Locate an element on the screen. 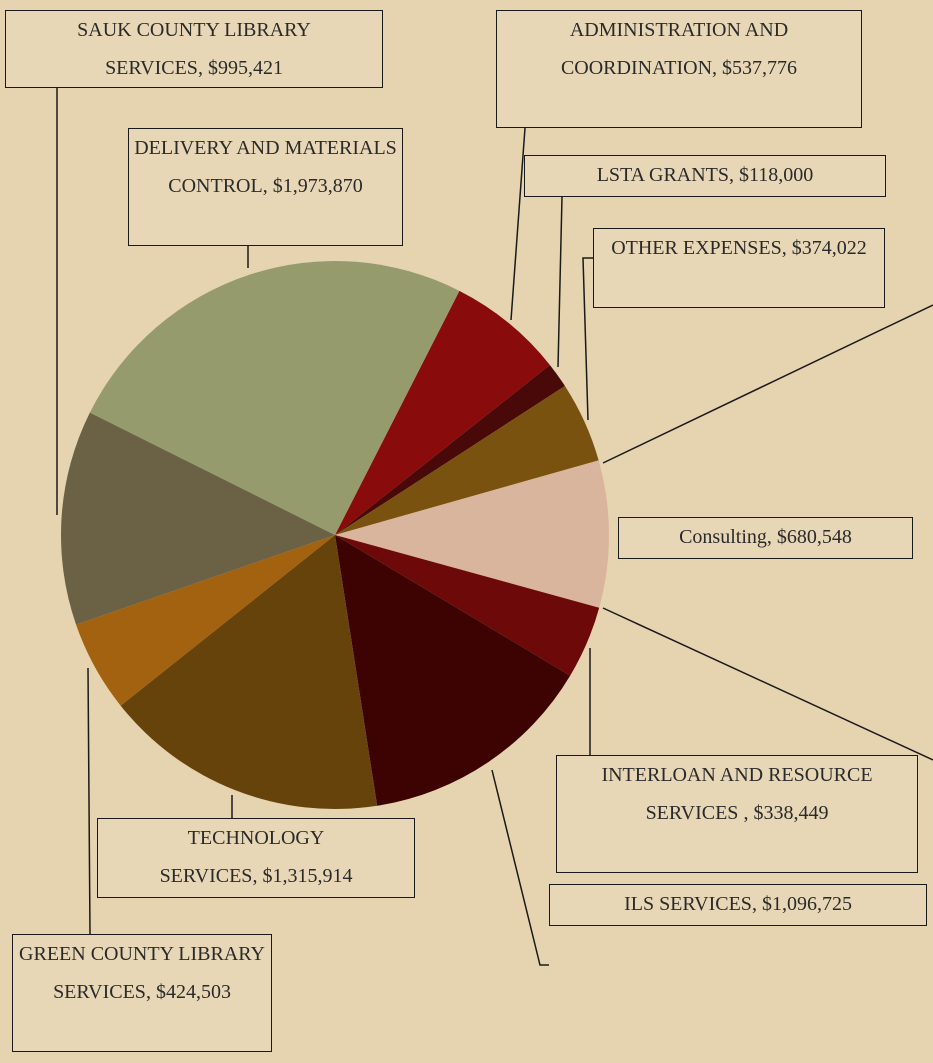  label-name: OTHER EXPENSES is located at coordinates (701, 248).